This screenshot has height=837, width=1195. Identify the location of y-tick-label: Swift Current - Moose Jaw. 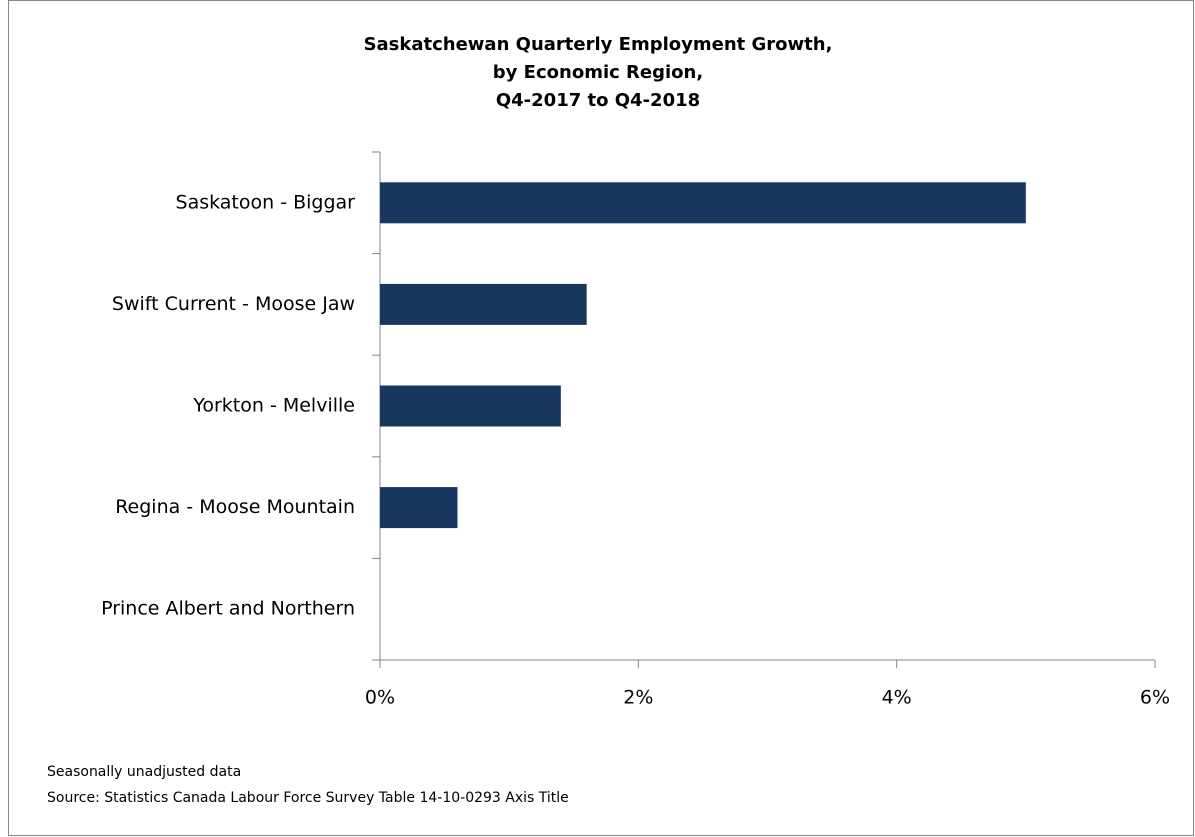
(233, 304).